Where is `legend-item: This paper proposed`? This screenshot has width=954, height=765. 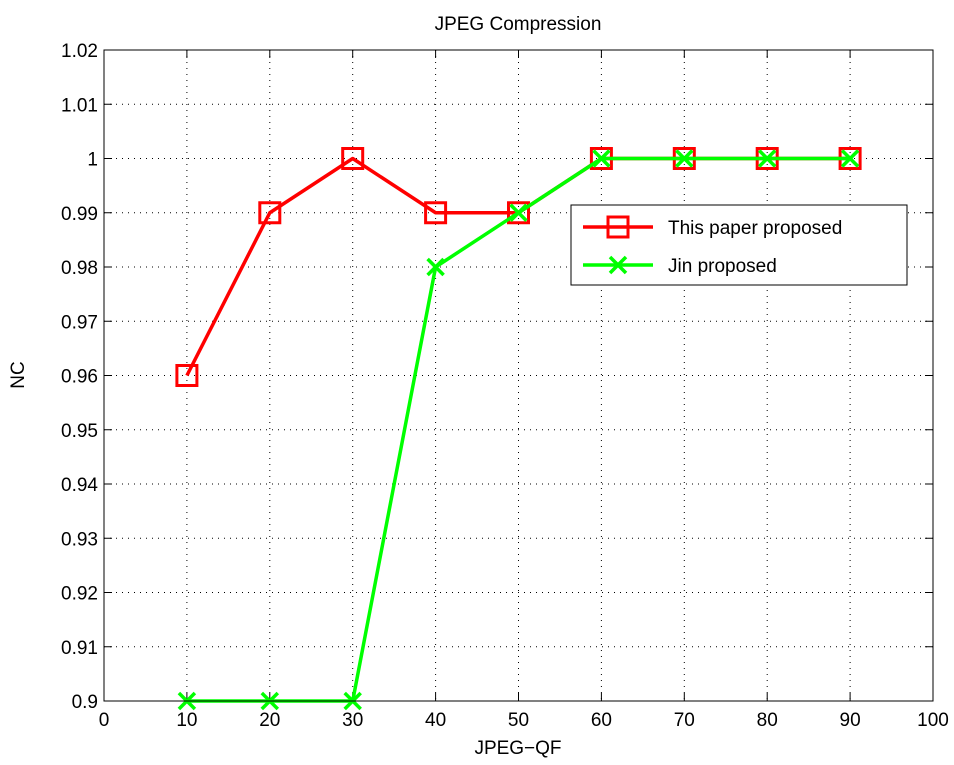
legend-item: This paper proposed is located at coordinates (712, 227).